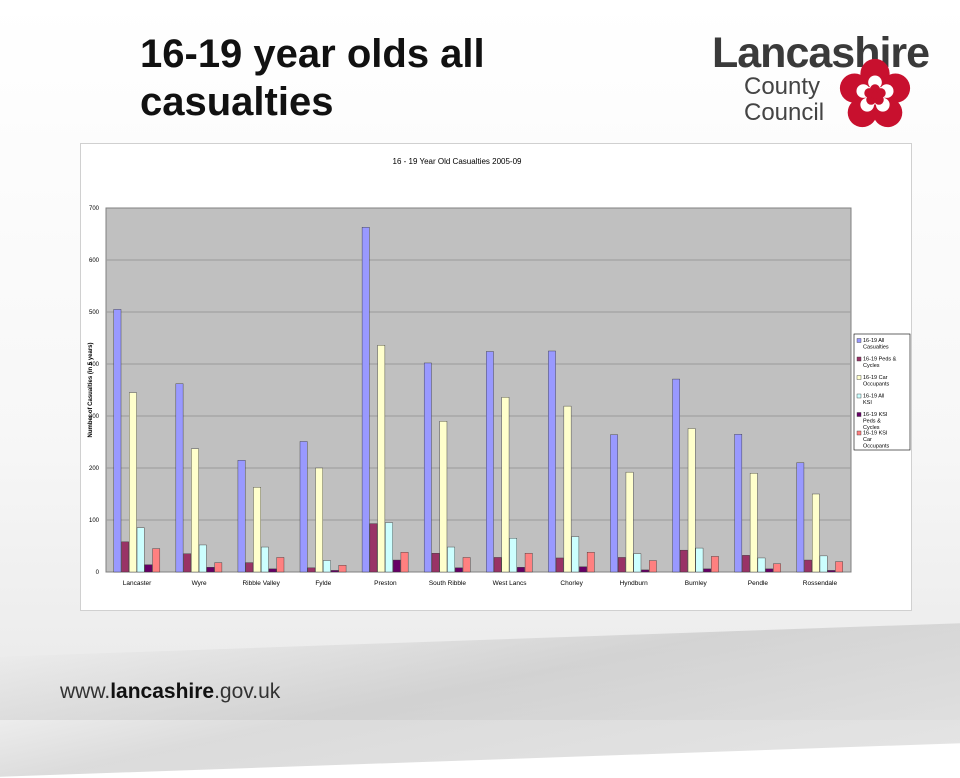 The image size is (960, 778). I want to click on x-tick-label: Wyre, so click(199, 583).